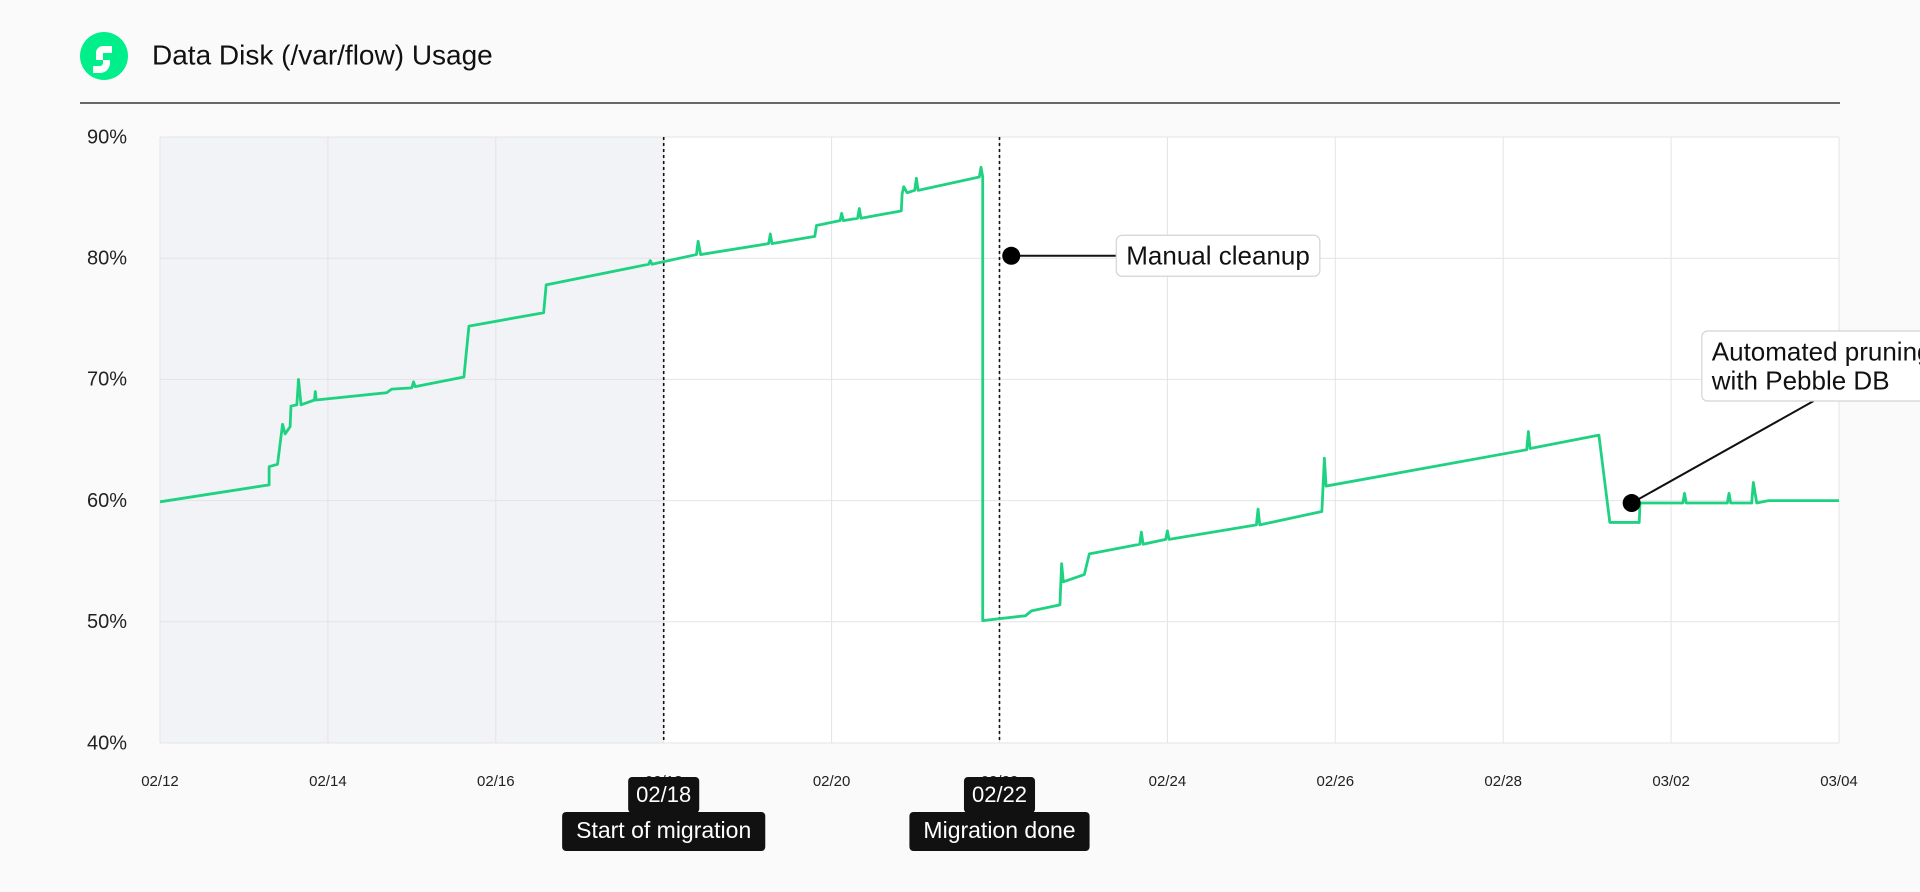 Image resolution: width=1920 pixels, height=892 pixels. What do you see at coordinates (322, 54) in the screenshot?
I see `page-title: Data Disk (/var/flow) Usage` at bounding box center [322, 54].